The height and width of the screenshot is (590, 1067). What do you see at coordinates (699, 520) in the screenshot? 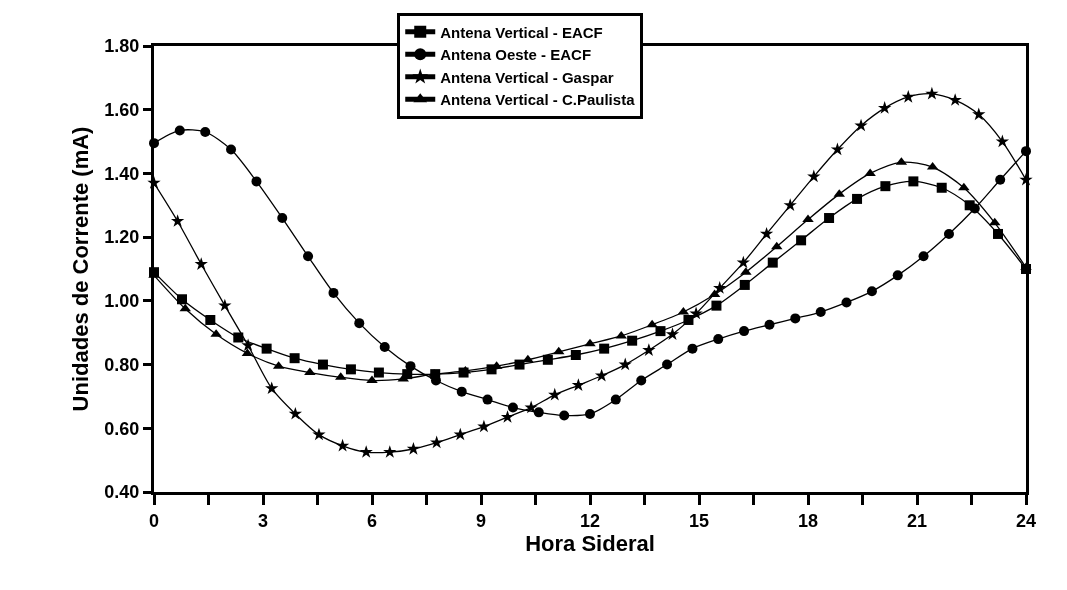
I see `x-tick-label: 15` at bounding box center [699, 520].